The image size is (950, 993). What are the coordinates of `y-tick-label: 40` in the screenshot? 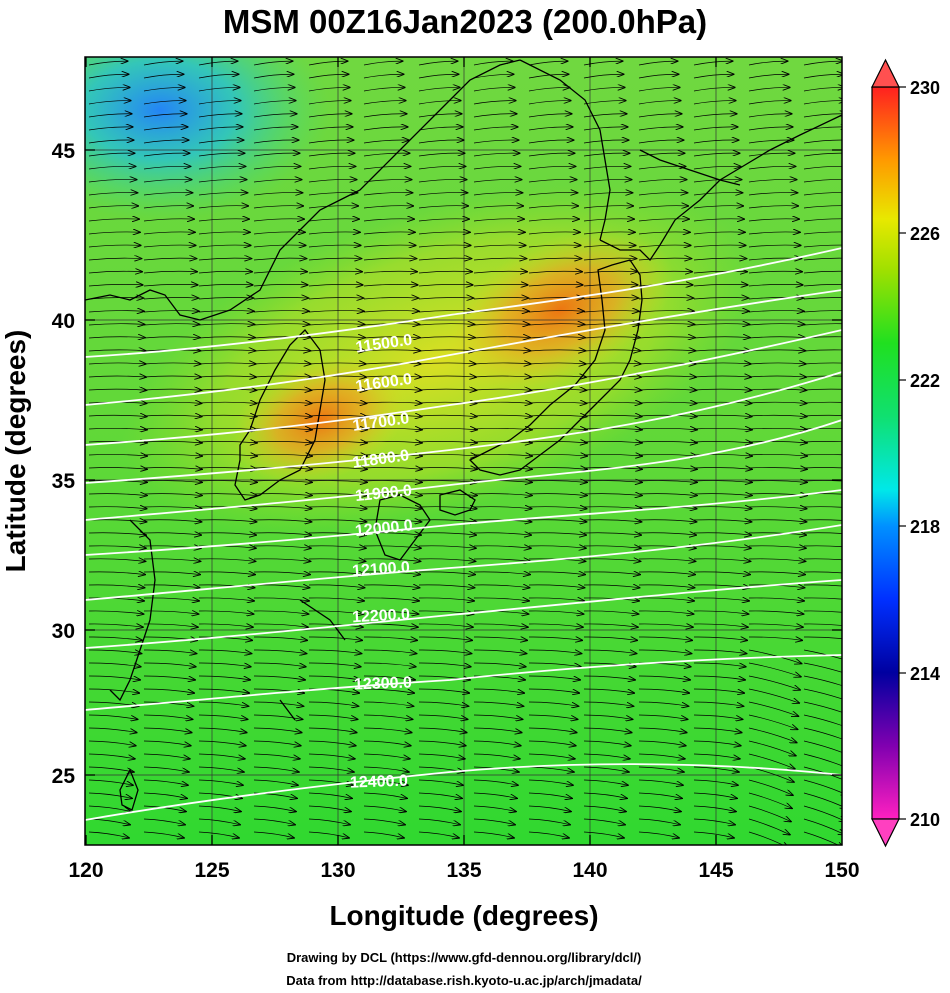 It's located at (63, 321).